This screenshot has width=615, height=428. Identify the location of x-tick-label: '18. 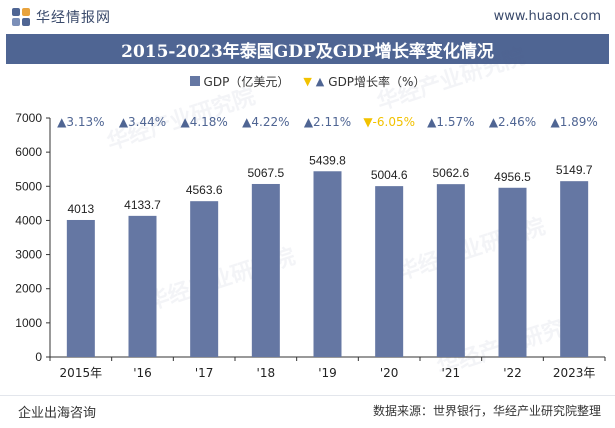
(266, 373).